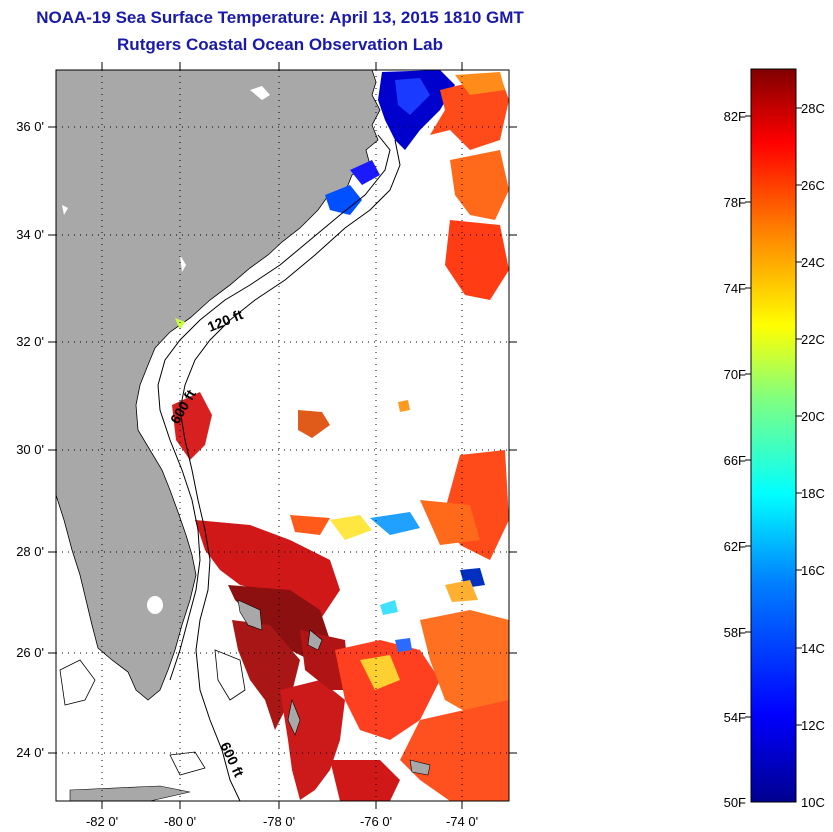 The width and height of the screenshot is (833, 832). I want to click on colorbar-f-label: 58F, so click(735, 632).